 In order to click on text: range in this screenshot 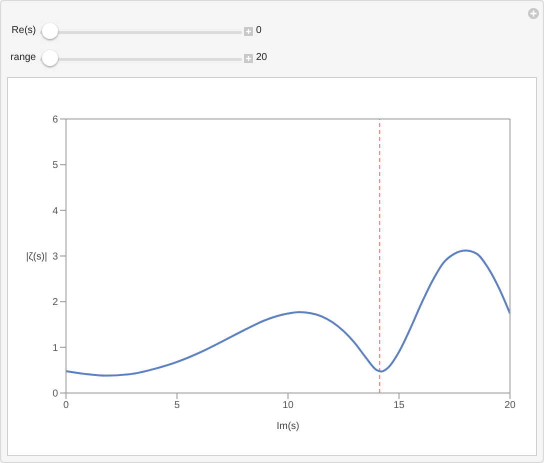, I will do `click(23, 57)`.